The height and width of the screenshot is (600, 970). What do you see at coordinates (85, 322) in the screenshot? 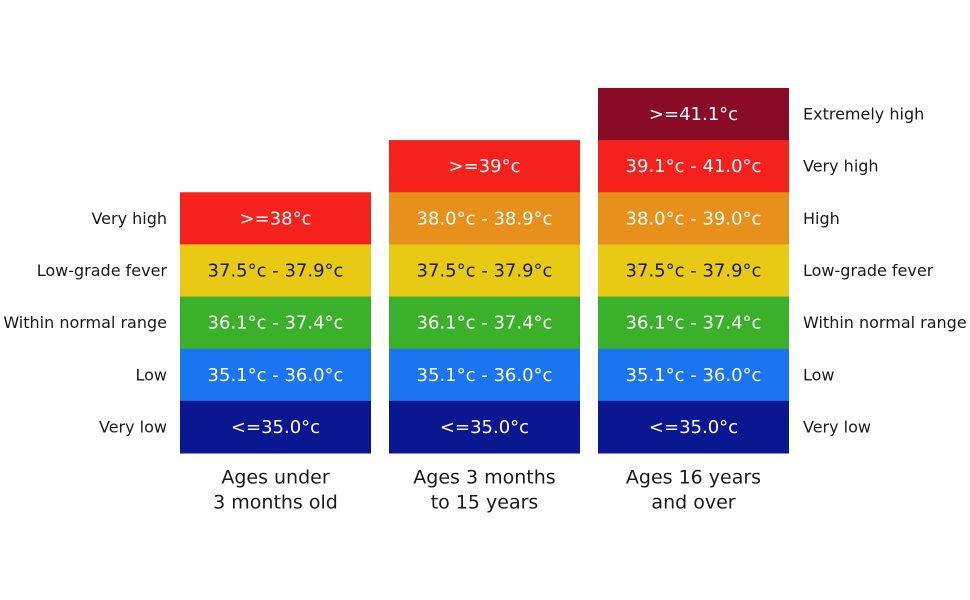
I see `left-label: Within normal range` at bounding box center [85, 322].